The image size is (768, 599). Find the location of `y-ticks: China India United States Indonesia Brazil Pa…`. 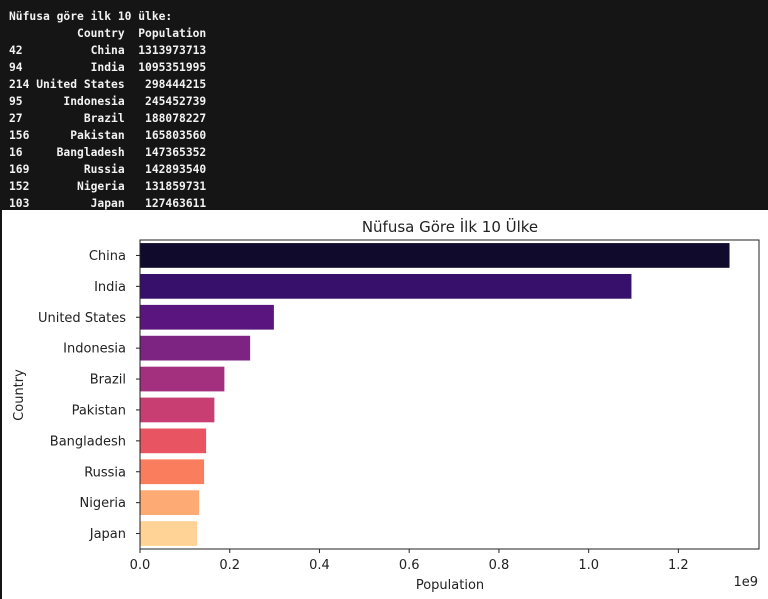

y-ticks: China India United States Indonesia Brazil Pa… is located at coordinates (89, 395).